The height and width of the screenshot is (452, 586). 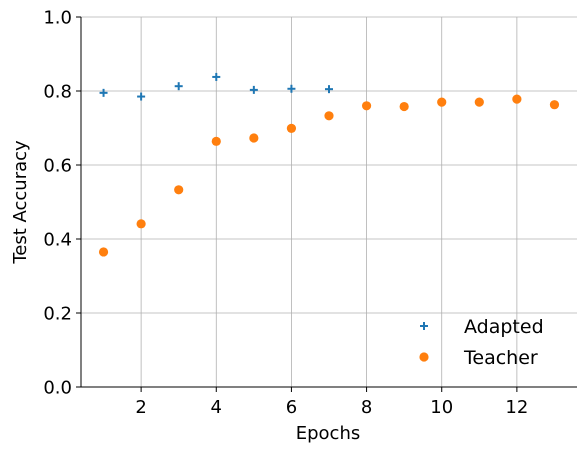 I want to click on x-tick-label: 10, so click(x=441, y=407).